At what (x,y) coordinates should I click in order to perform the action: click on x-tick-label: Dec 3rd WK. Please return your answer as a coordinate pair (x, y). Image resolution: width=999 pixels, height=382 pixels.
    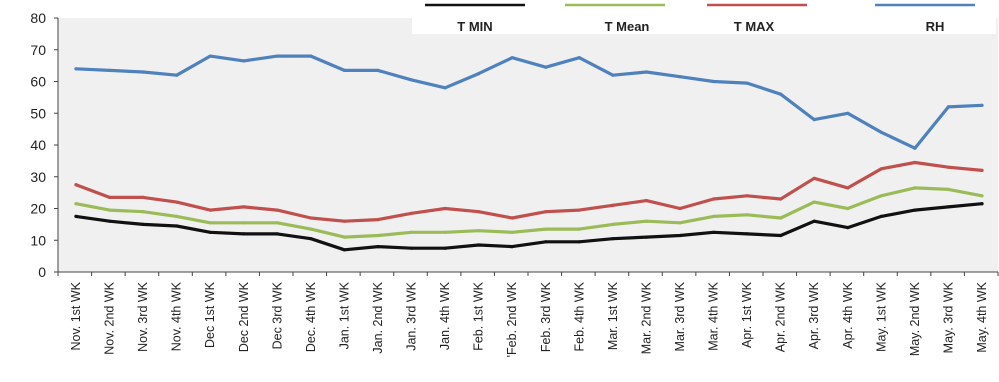
    Looking at the image, I should click on (277, 315).